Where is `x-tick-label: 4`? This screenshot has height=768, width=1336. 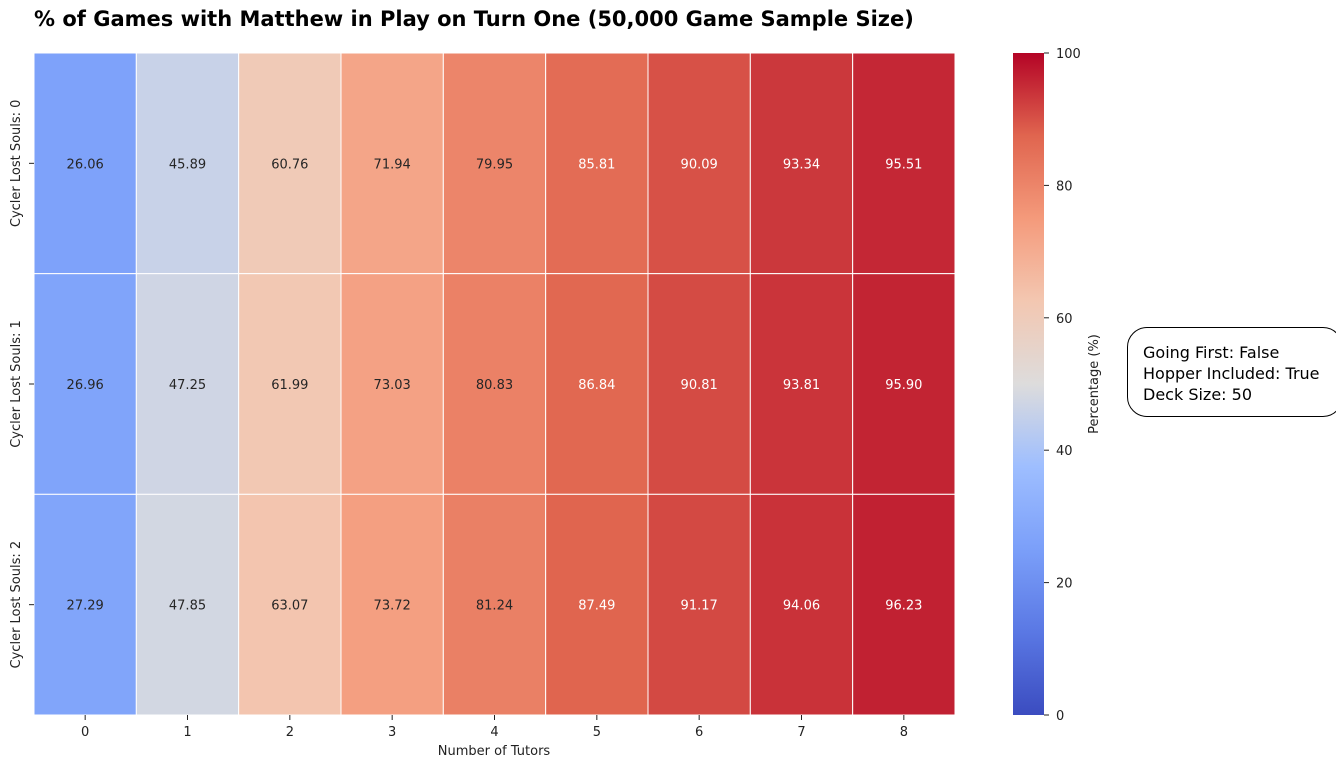 x-tick-label: 4 is located at coordinates (494, 732).